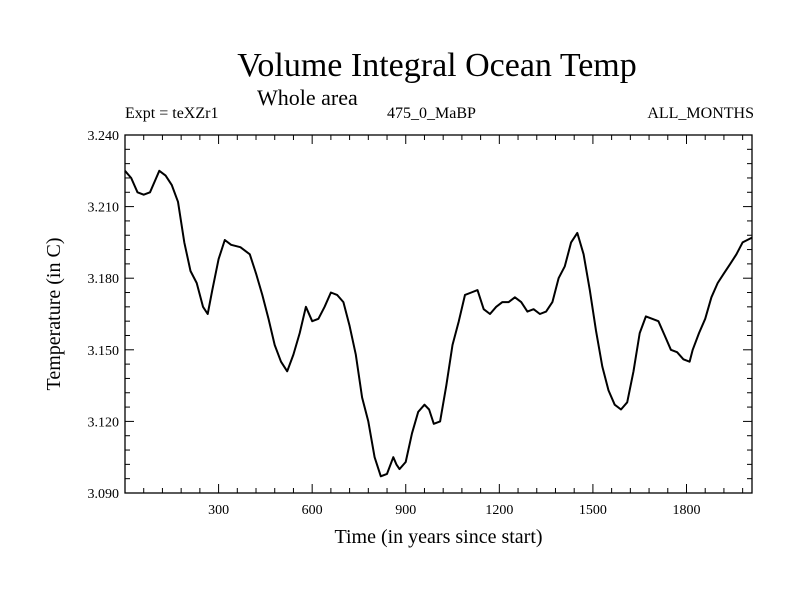  What do you see at coordinates (700, 113) in the screenshot?
I see `months-label: ALL_MONTHS` at bounding box center [700, 113].